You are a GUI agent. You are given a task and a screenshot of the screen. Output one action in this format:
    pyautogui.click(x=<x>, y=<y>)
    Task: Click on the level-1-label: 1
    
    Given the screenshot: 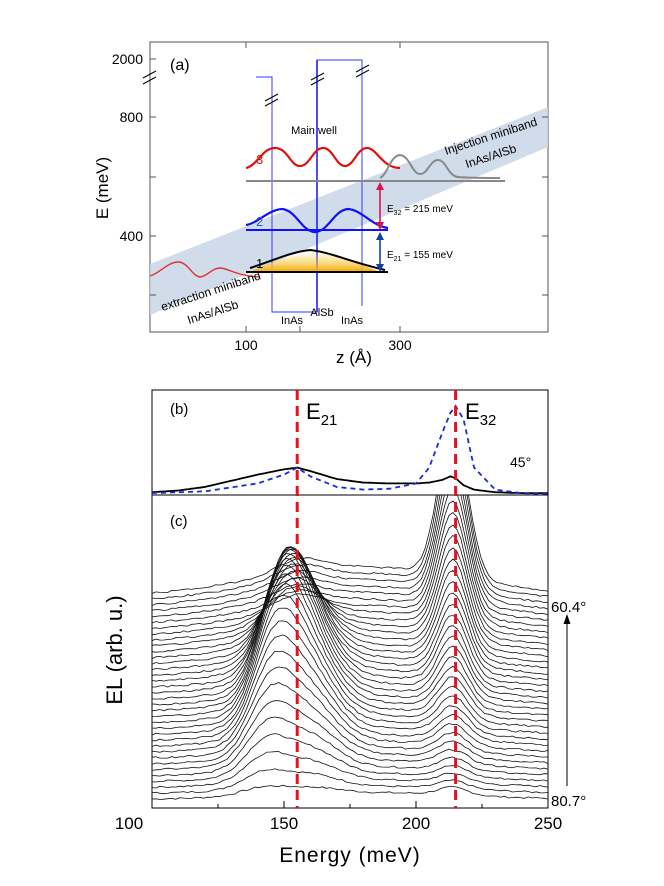 What is the action you would take?
    pyautogui.click(x=259, y=263)
    